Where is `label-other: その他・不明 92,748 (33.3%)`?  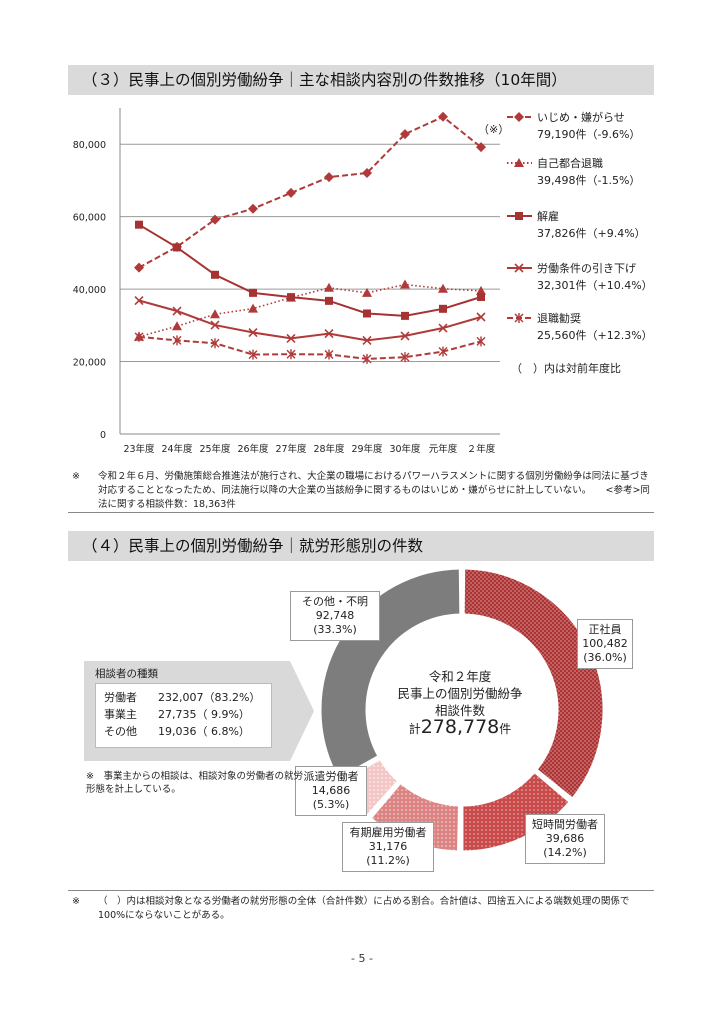 label-other: その他・不明 92,748 (33.3%) is located at coordinates (335, 616).